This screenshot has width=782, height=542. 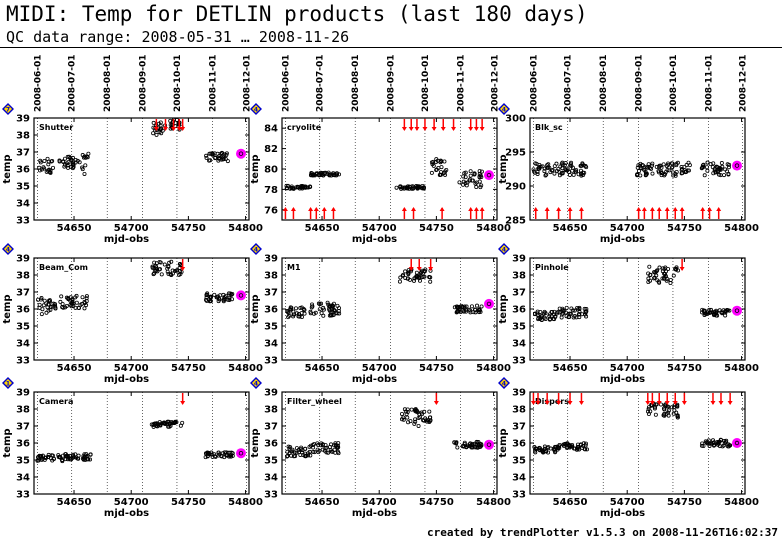 I want to click on x-tick-label: 54700, so click(x=131, y=502).